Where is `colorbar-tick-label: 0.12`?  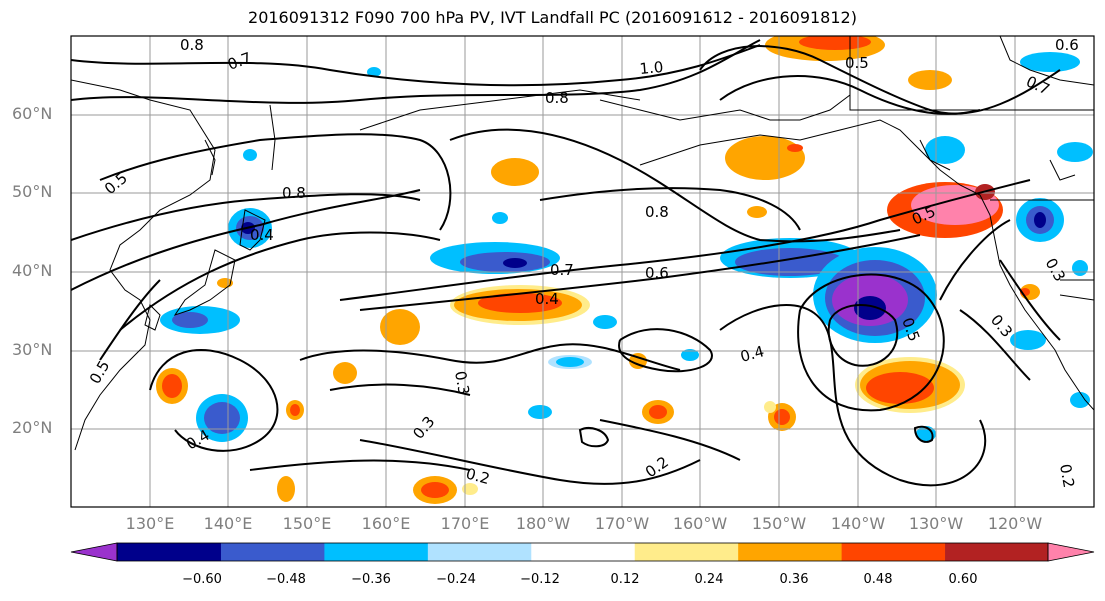 colorbar-tick-label: 0.12 is located at coordinates (625, 579).